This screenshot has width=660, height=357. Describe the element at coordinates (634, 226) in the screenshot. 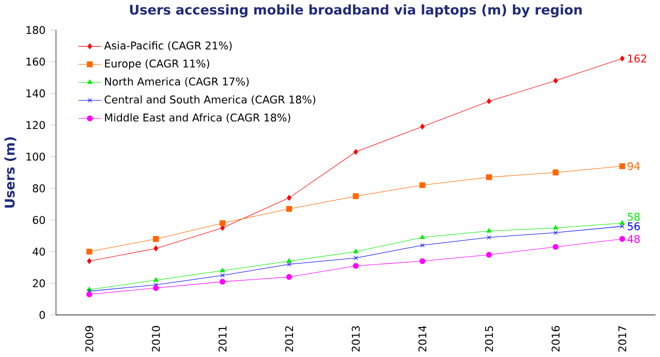

I see `data-label: 56` at that location.